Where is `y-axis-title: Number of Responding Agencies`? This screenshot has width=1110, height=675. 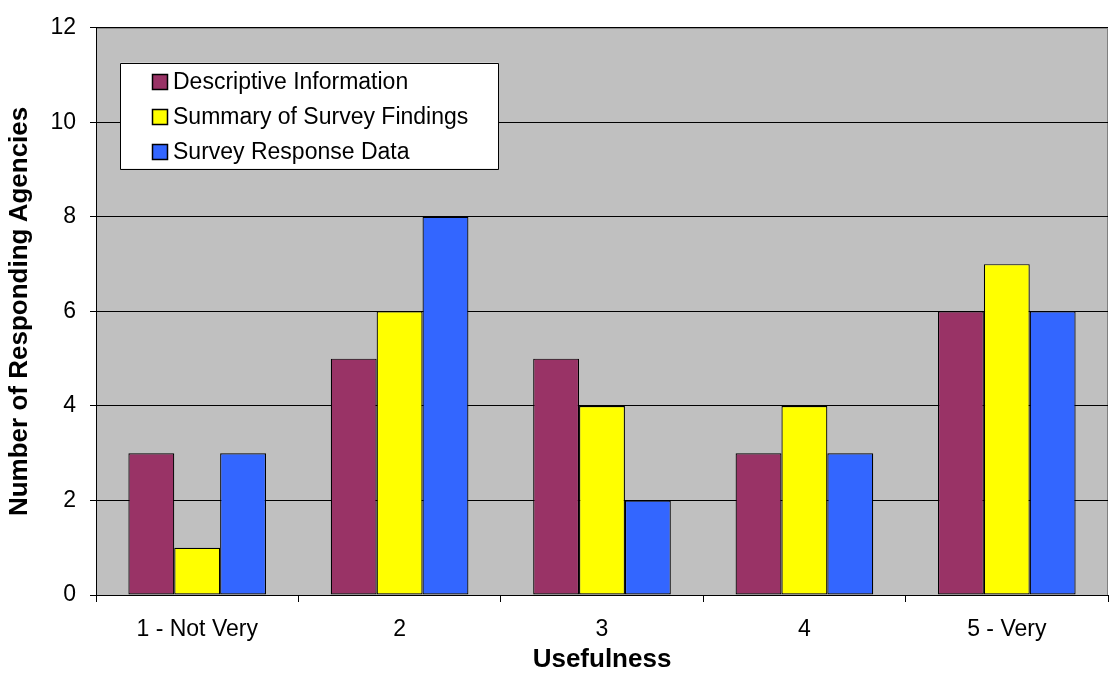
y-axis-title: Number of Responding Agencies is located at coordinates (17, 311).